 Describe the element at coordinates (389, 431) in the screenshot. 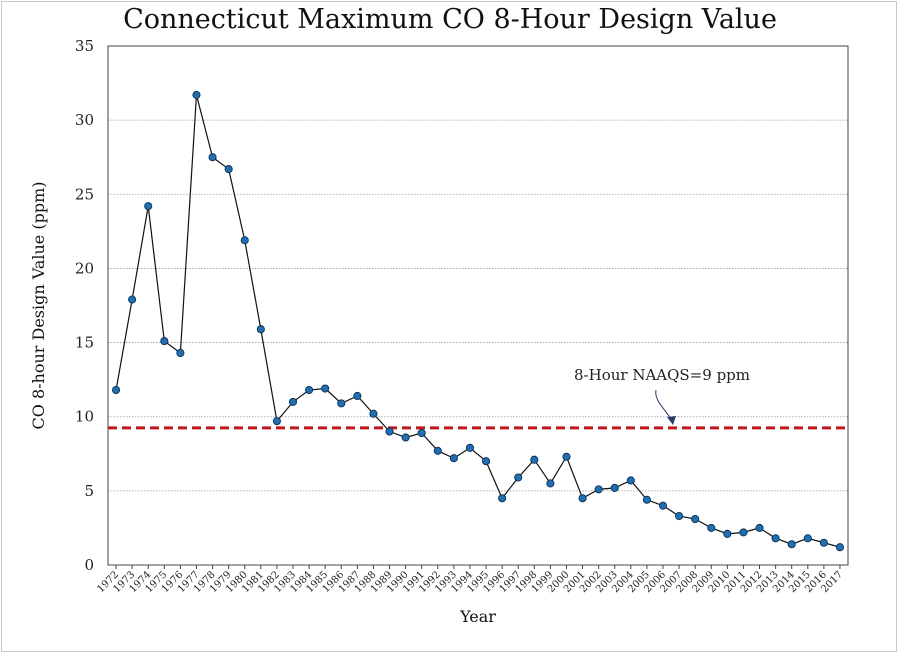

I see `data-point-1989` at that location.